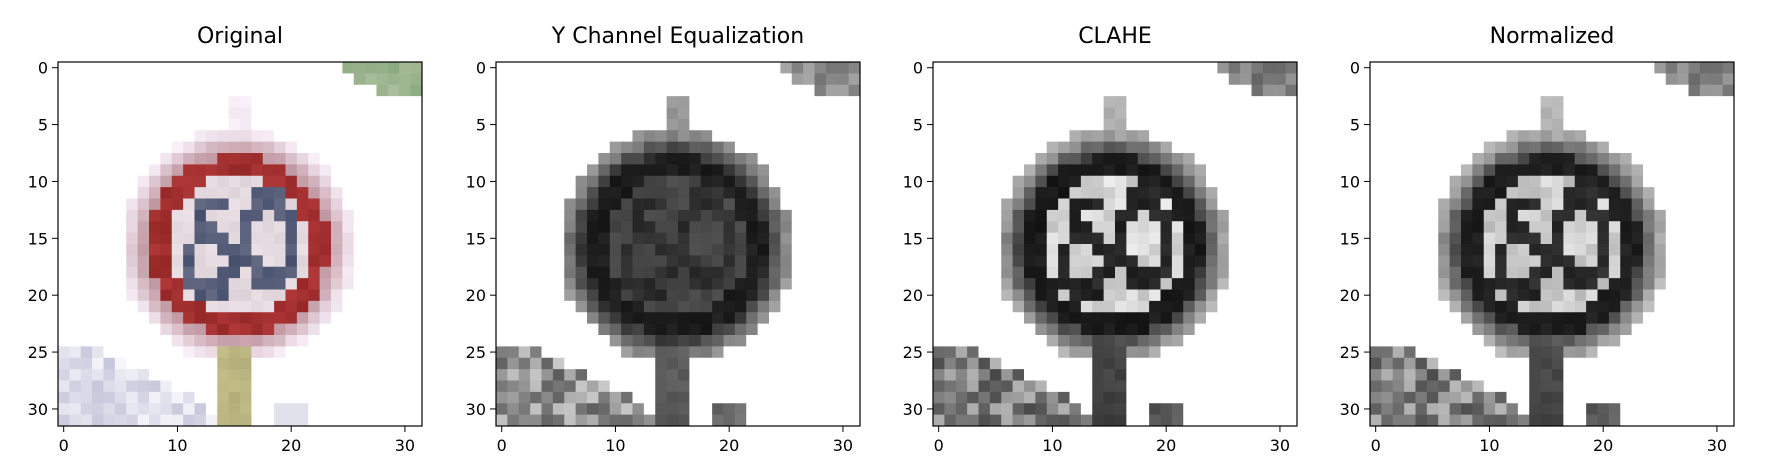 This screenshot has height=474, width=1782. What do you see at coordinates (43, 125) in the screenshot?
I see `y-tick-label: 5` at bounding box center [43, 125].